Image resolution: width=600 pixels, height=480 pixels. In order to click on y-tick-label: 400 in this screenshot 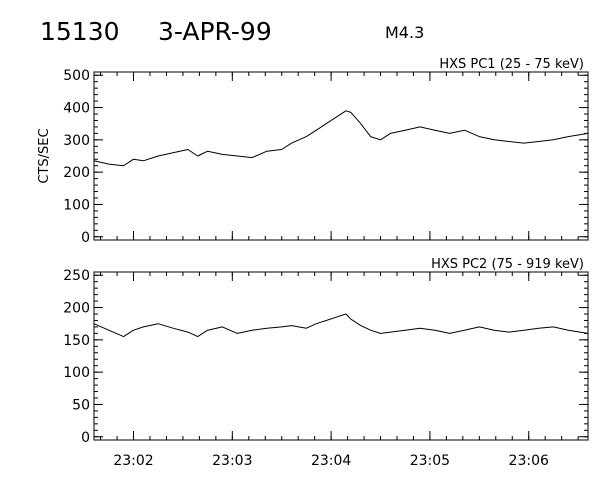, I will do `click(76, 109)`.